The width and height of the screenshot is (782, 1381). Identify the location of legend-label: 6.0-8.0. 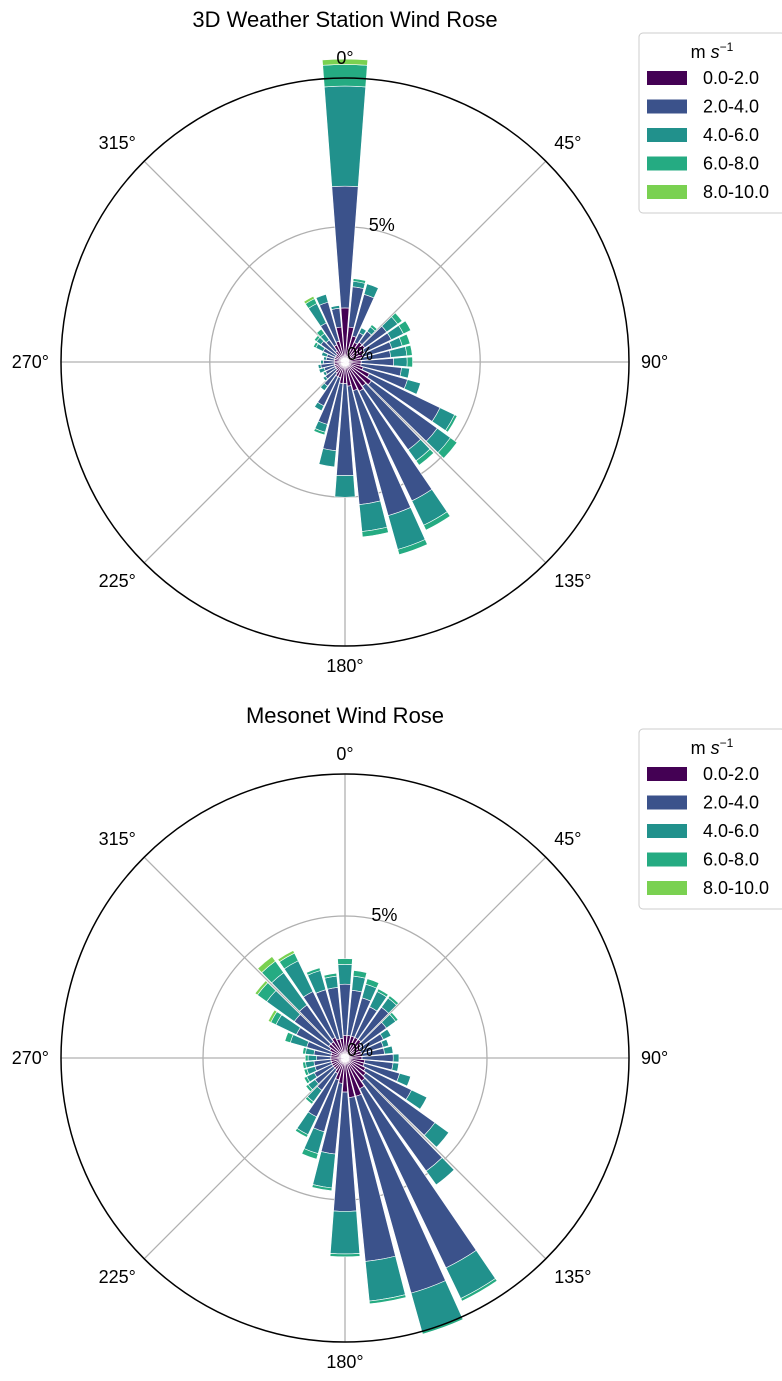
(731, 860).